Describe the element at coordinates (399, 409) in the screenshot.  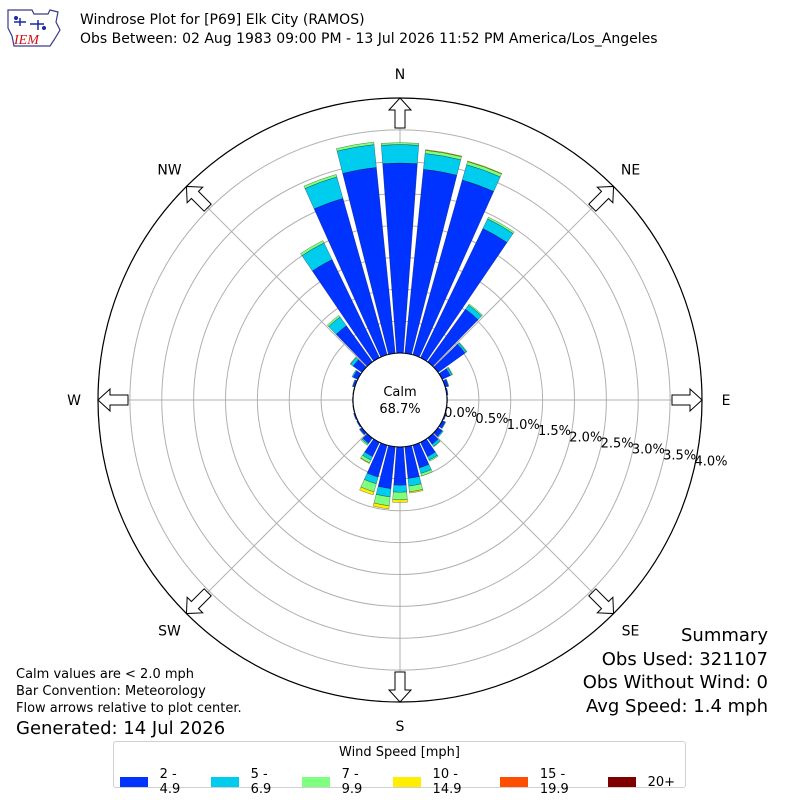
I see `calm-value: 68.7%` at that location.